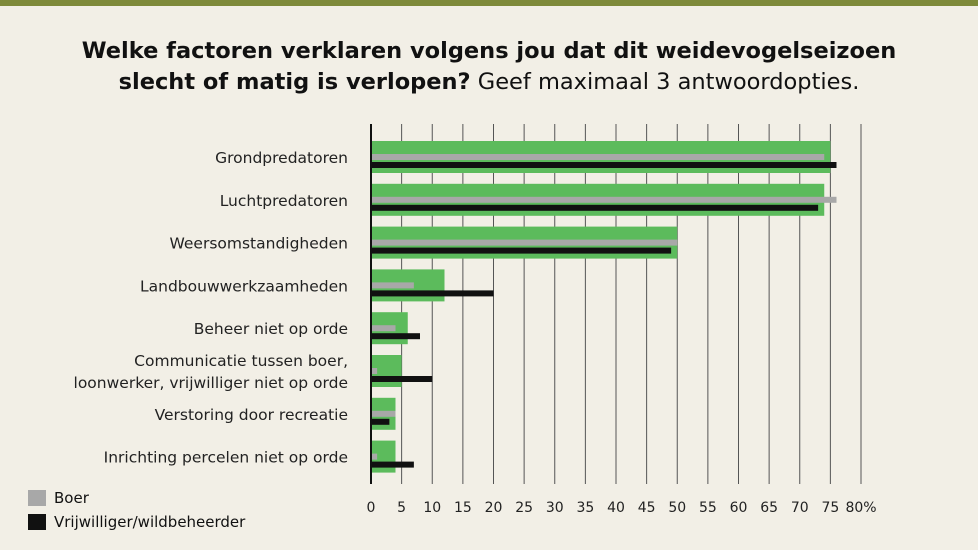  What do you see at coordinates (647, 508) in the screenshot?
I see `x-tick-label-45: 45` at bounding box center [647, 508].